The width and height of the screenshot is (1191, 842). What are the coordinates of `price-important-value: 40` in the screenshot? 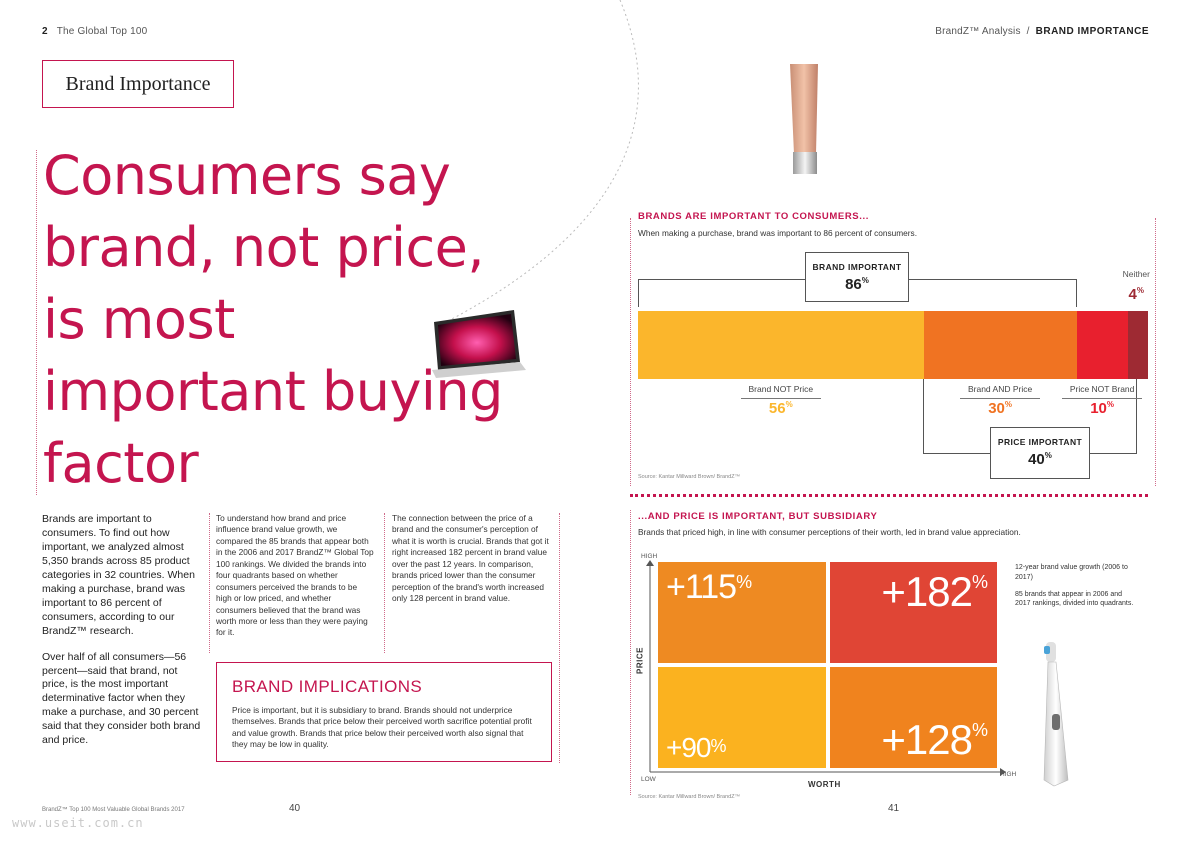 It's located at (1036, 459).